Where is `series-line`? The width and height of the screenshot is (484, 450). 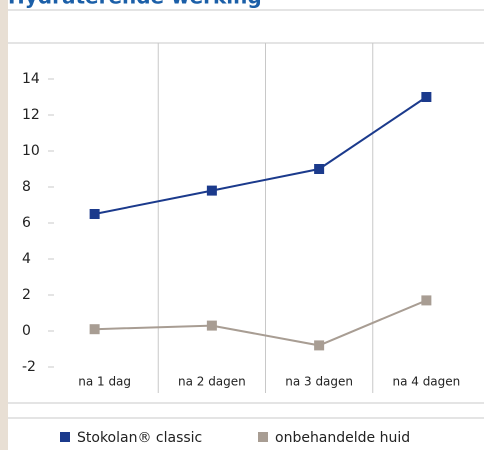
series-line is located at coordinates (260, 323).